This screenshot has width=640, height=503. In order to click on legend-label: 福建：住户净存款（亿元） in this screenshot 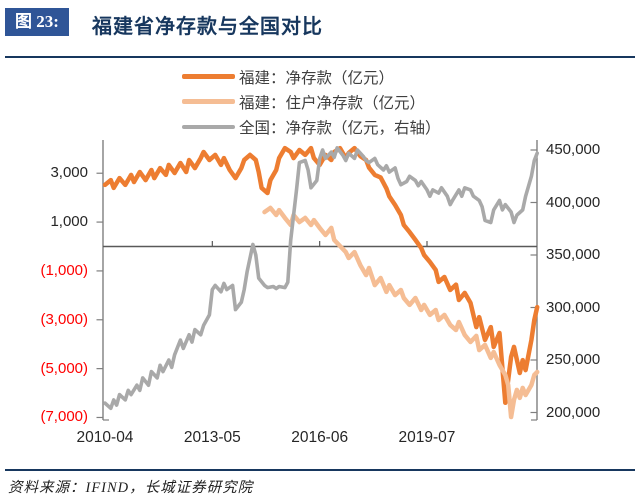, I will do `click(332, 103)`.